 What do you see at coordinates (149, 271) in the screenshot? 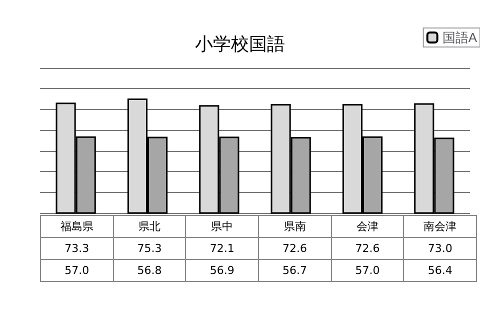
I see `data-label: 56.8` at bounding box center [149, 271].